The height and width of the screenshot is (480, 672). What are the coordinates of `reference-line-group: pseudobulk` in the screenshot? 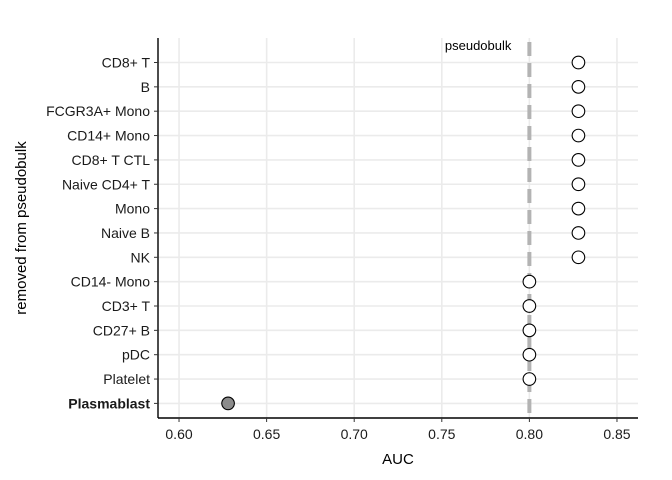 It's located at (488, 228).